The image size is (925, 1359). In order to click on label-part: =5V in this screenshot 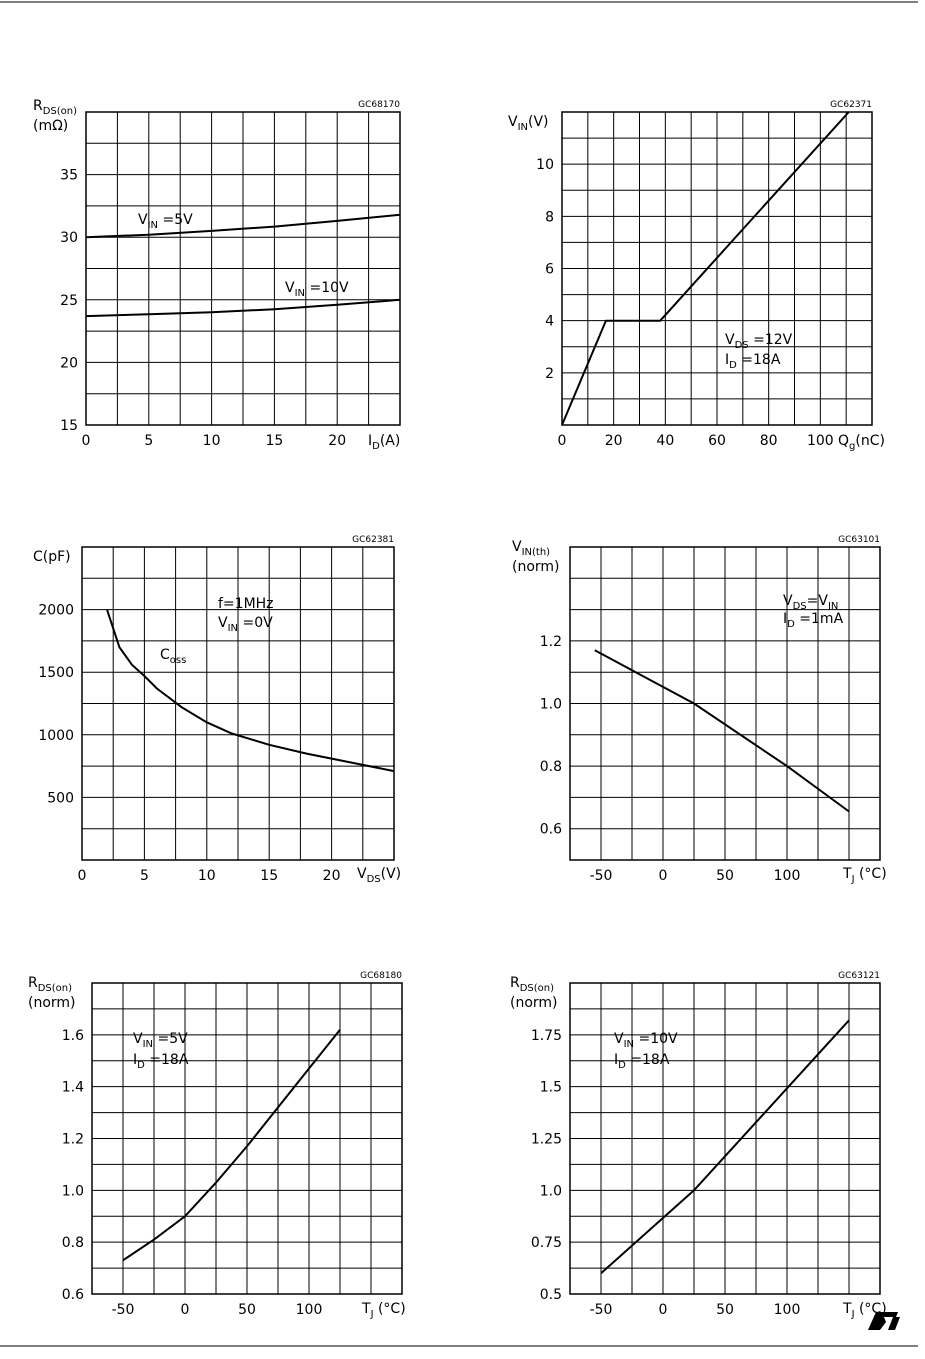, I will do `click(170, 1039)`.